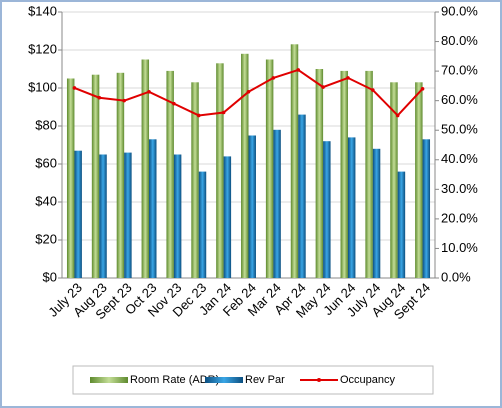 Image resolution: width=502 pixels, height=408 pixels. Describe the element at coordinates (459, 40) in the screenshot. I see `y2-tick-label: 80.0%` at that location.